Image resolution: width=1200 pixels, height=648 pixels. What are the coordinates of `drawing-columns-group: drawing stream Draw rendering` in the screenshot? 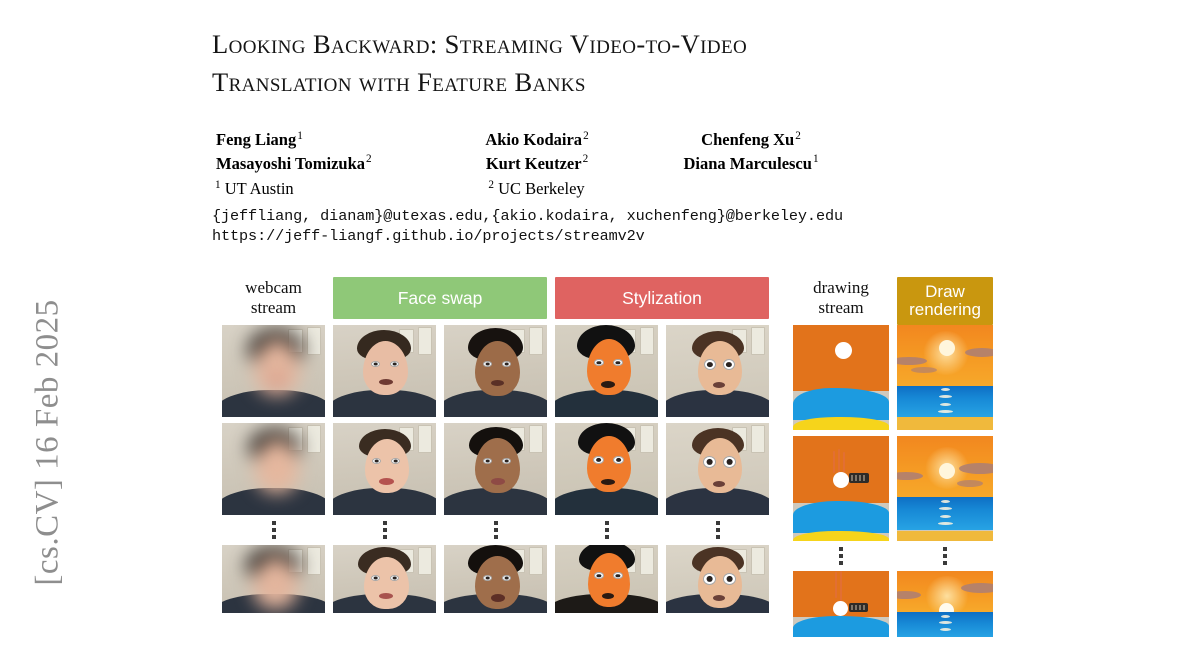 It's located at (893, 457).